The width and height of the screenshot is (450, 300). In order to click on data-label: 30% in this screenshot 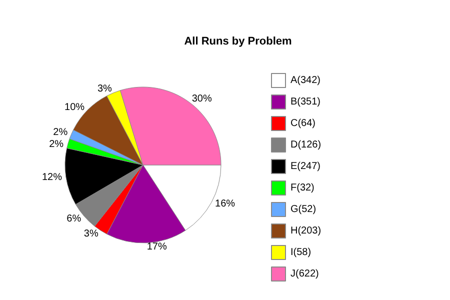, I will do `click(202, 99)`.